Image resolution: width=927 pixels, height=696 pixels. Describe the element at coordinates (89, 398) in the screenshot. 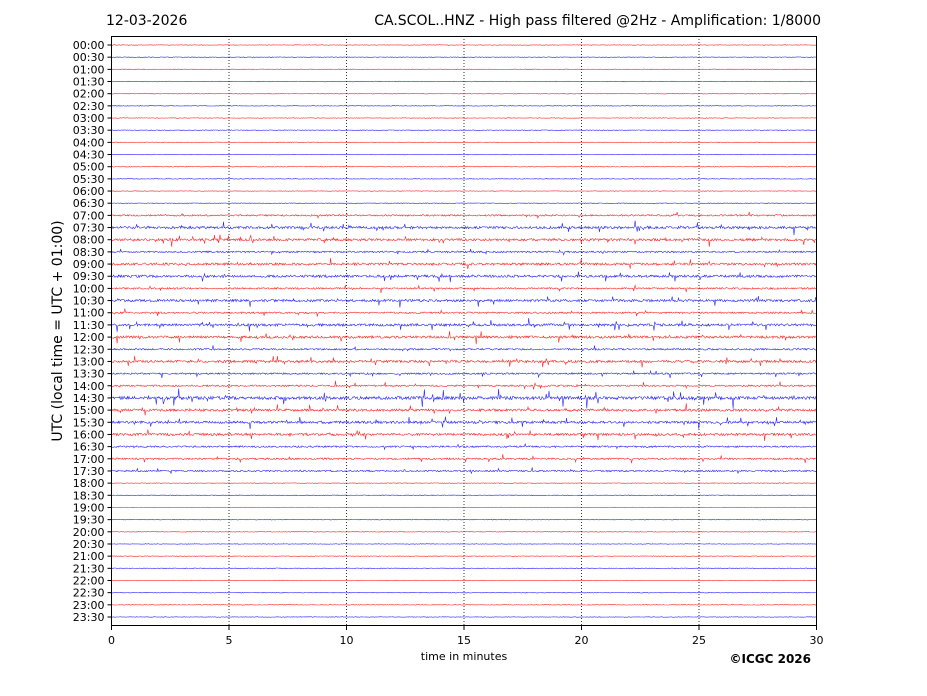

I see `y-tick-label: 14:30` at that location.